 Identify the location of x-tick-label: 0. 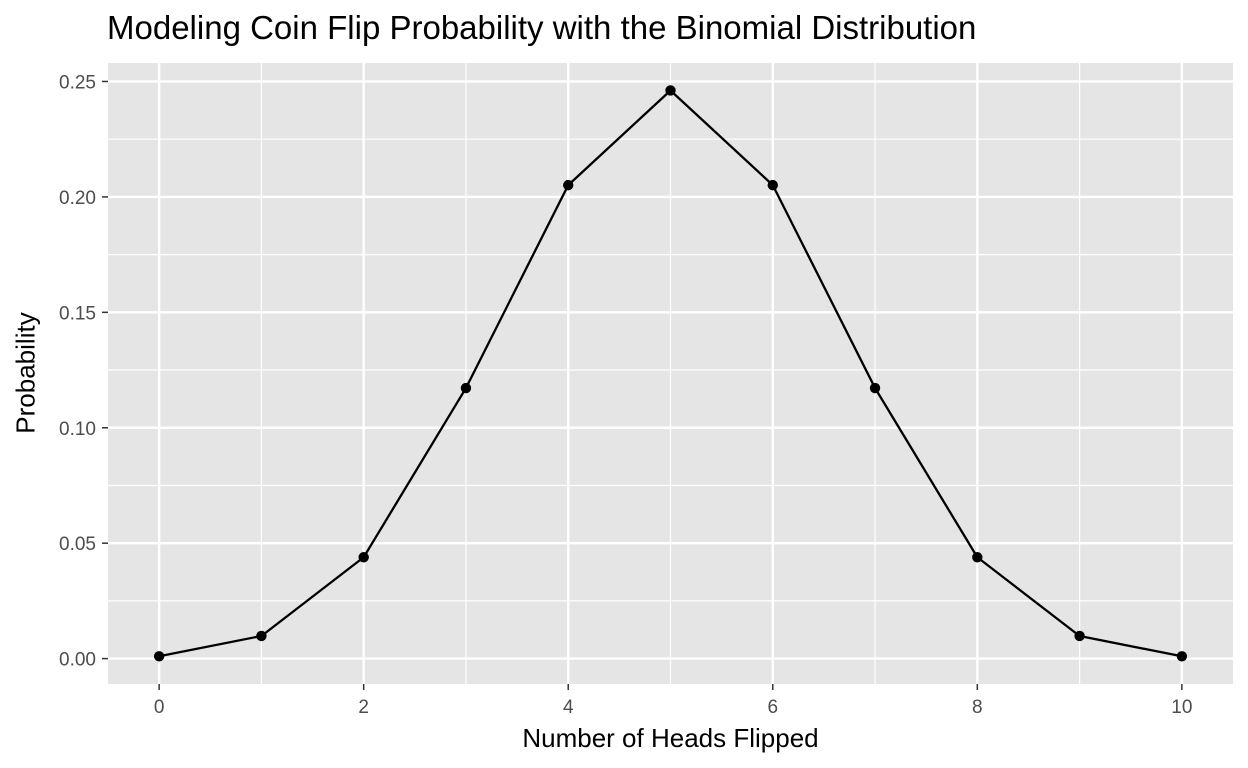
(159, 707).